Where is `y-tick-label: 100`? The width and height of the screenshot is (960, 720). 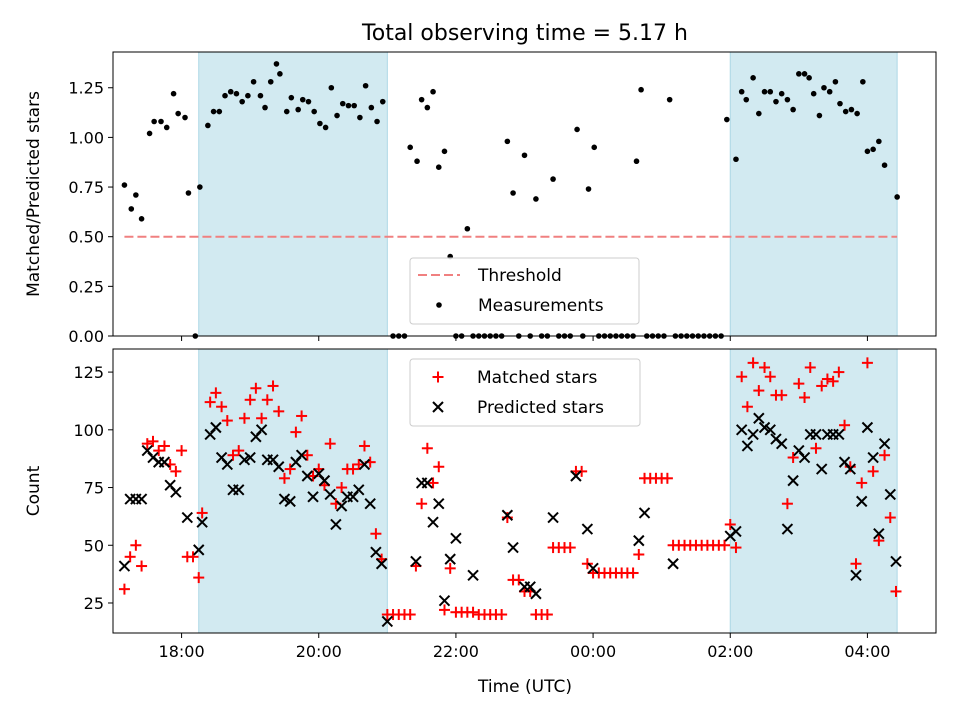 y-tick-label: 100 is located at coordinates (88, 430).